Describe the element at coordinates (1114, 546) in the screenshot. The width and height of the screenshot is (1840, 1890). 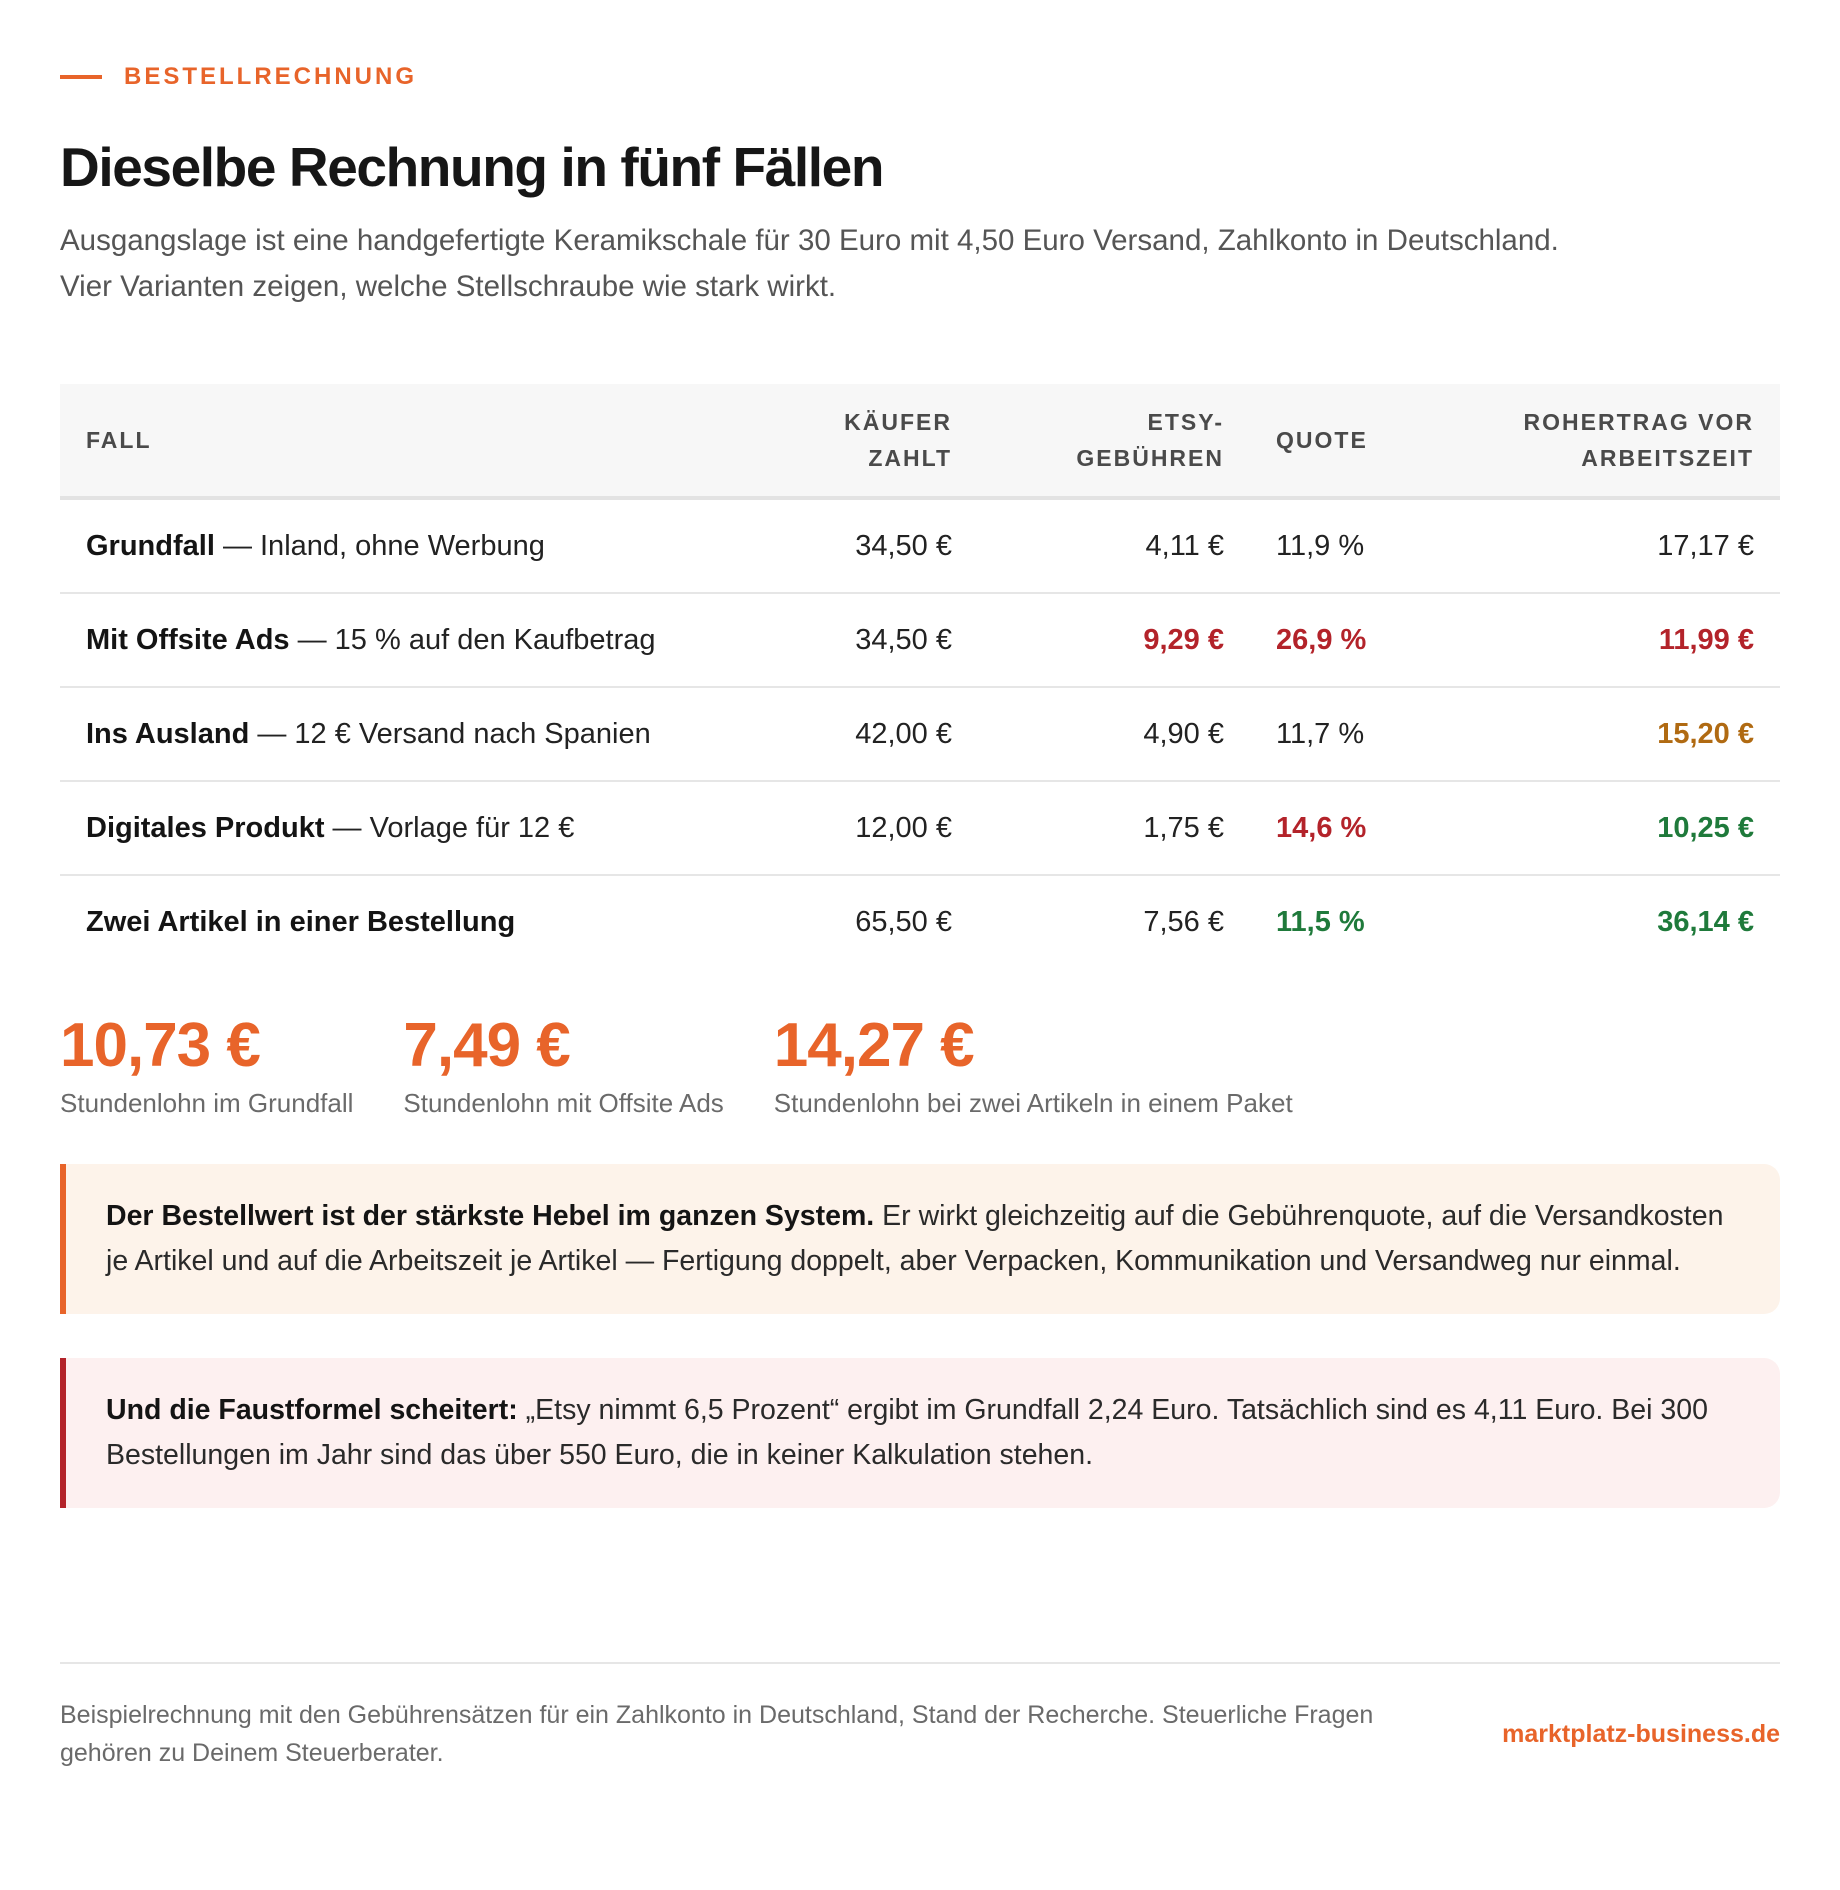
I see `etsy-cell: 4,11 €` at that location.